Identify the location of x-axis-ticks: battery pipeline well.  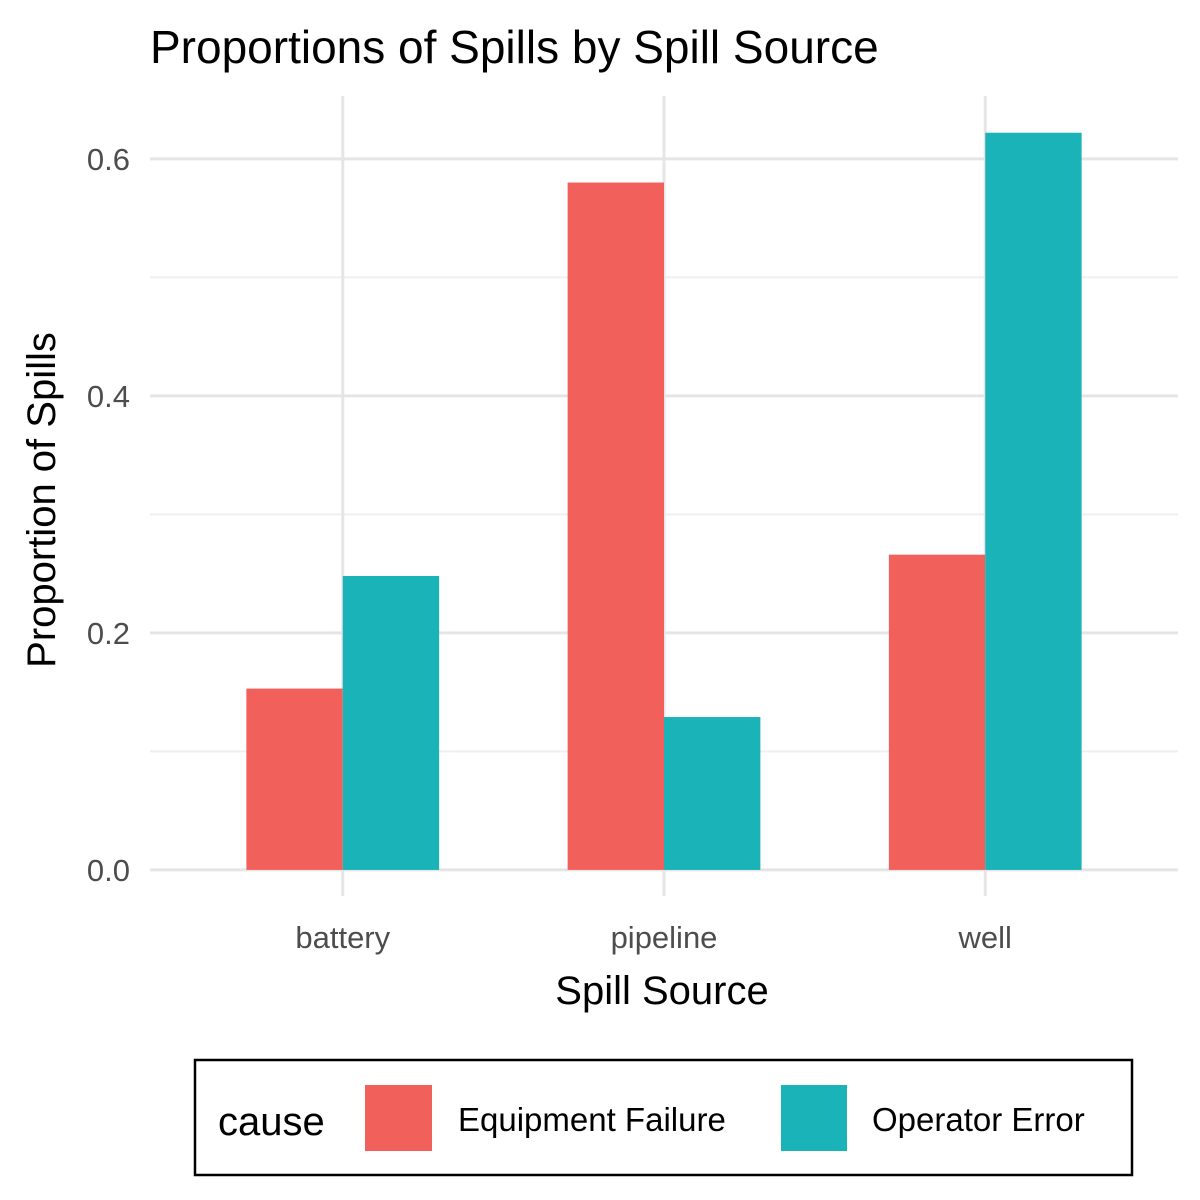
(653, 937).